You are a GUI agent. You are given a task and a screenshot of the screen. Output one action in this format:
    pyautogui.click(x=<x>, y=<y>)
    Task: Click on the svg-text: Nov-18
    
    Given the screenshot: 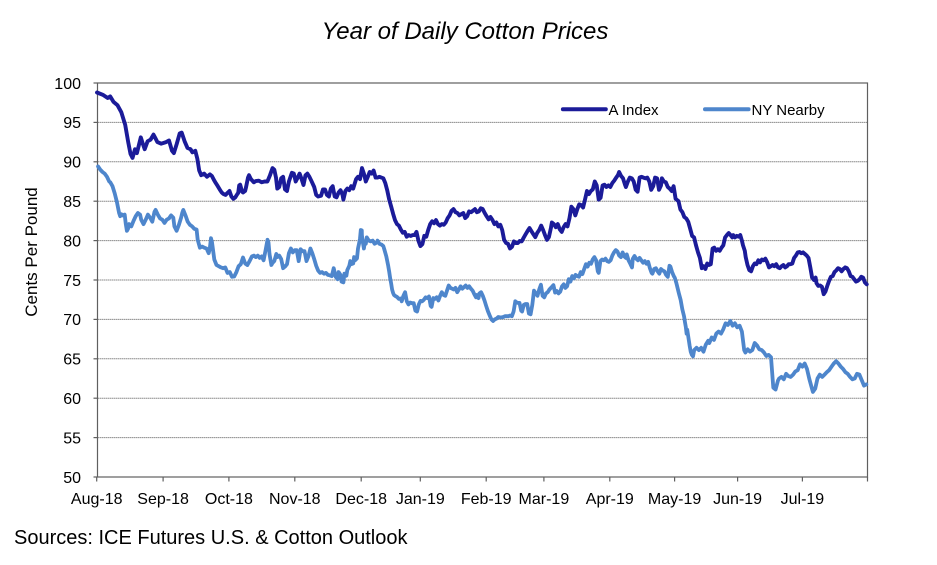 What is the action you would take?
    pyautogui.click(x=295, y=499)
    